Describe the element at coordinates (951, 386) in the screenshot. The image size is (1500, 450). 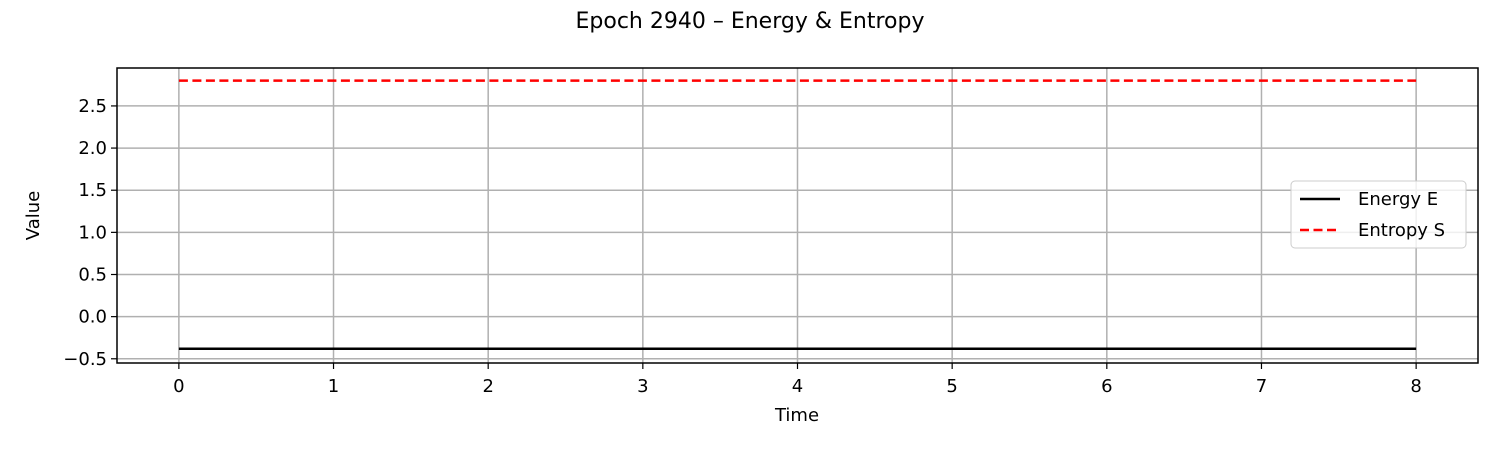
I see `x-tick-label: 5` at that location.